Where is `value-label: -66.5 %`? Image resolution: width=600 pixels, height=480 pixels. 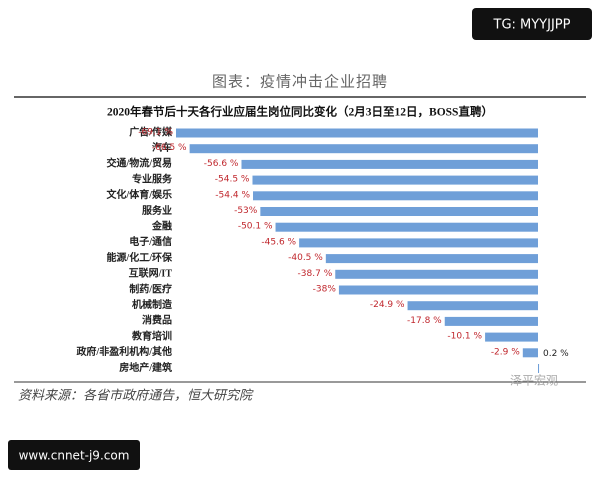
value-label: -66.5 % is located at coordinates (169, 148).